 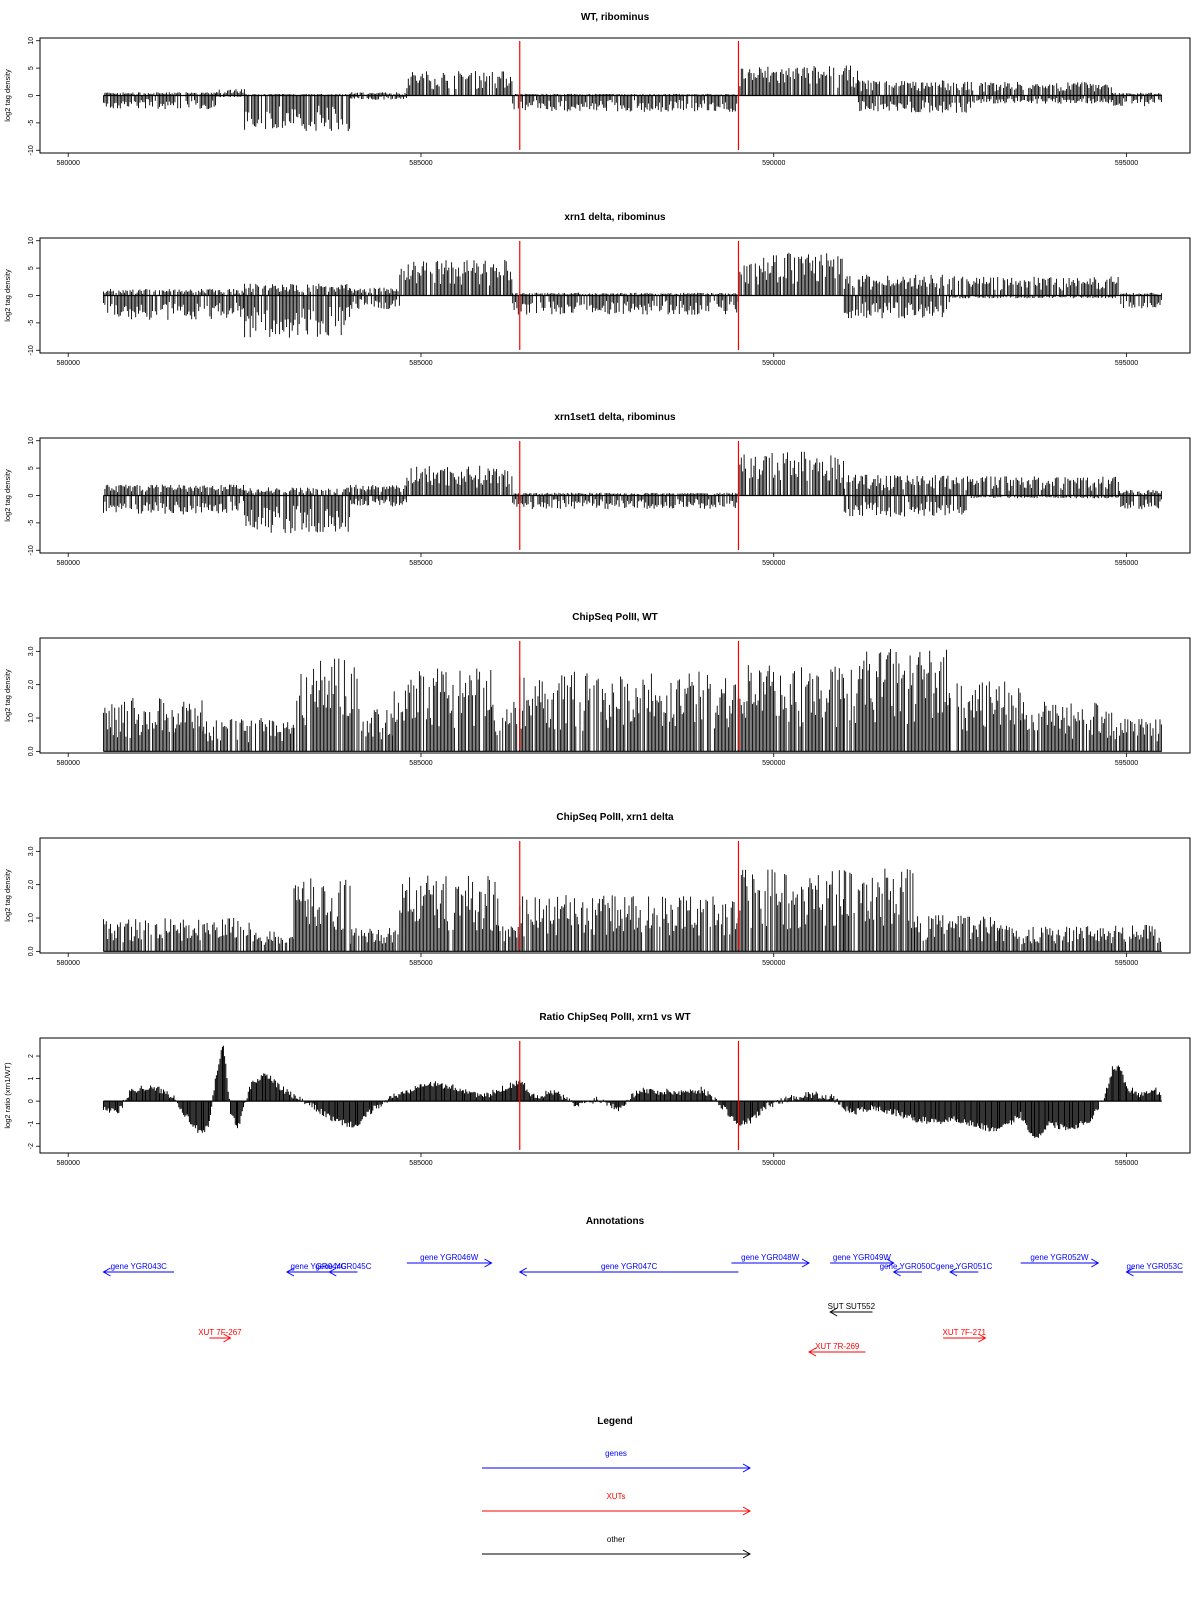 I want to click on annotations-title: Annotations, so click(x=615, y=1221).